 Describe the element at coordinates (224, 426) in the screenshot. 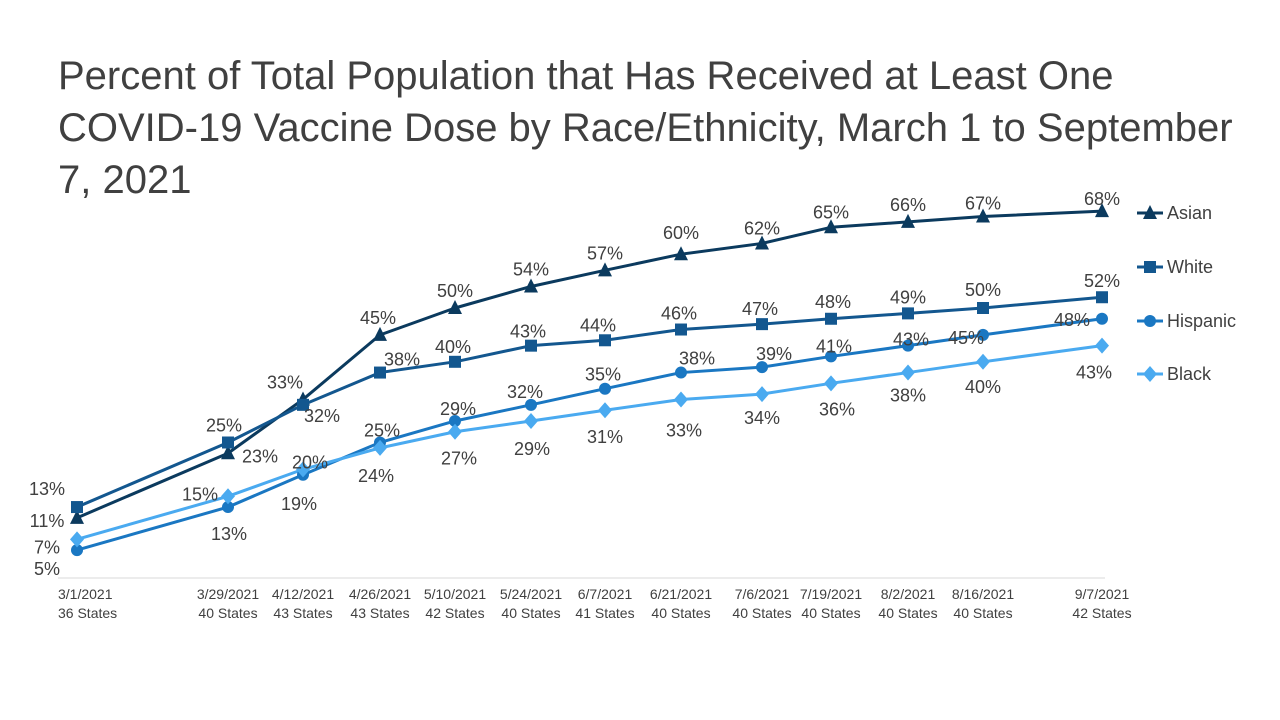

I see `data-label-white: 25%` at that location.